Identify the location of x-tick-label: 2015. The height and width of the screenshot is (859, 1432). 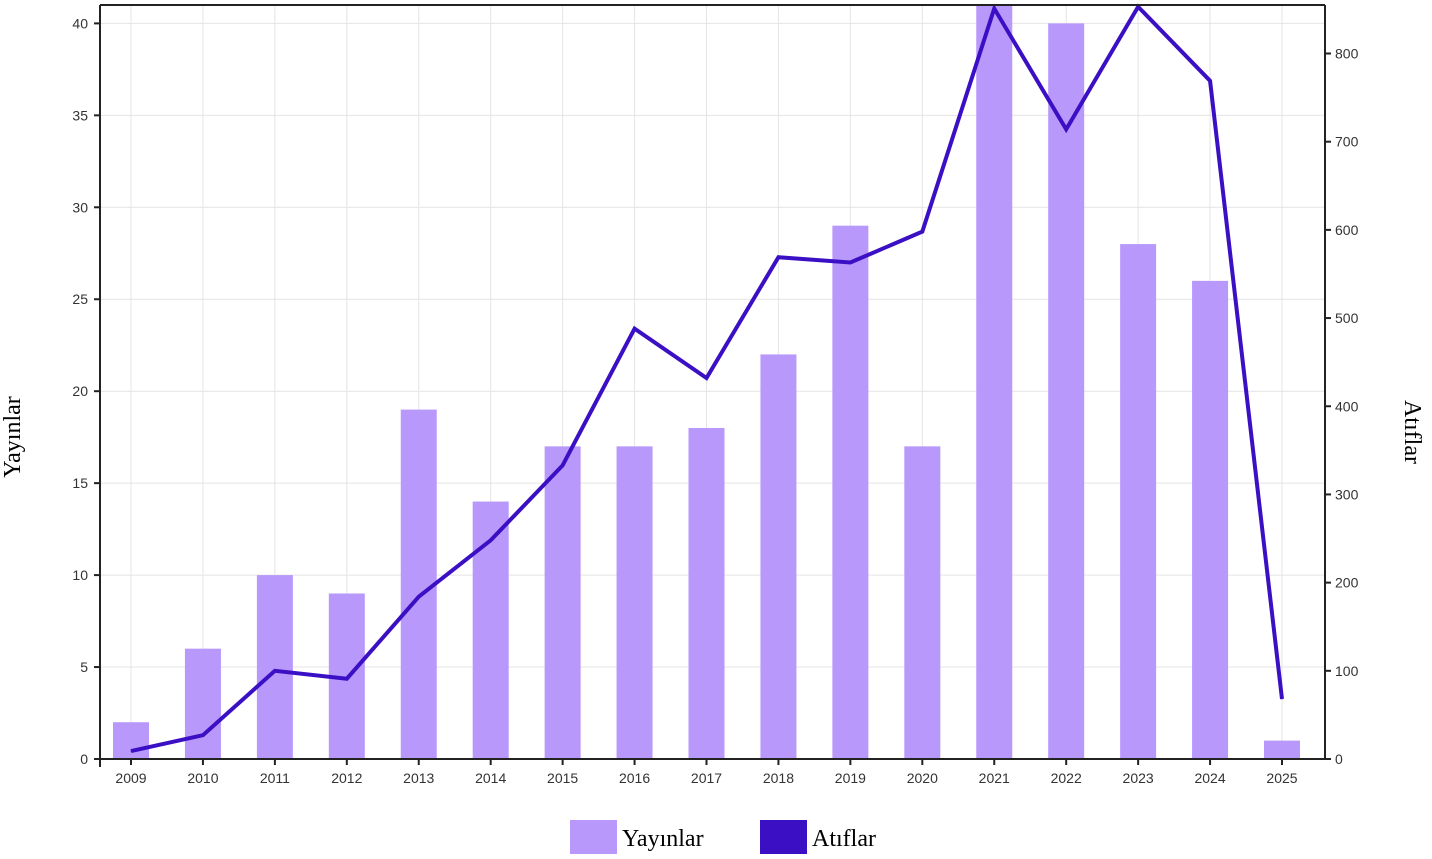
(562, 778).